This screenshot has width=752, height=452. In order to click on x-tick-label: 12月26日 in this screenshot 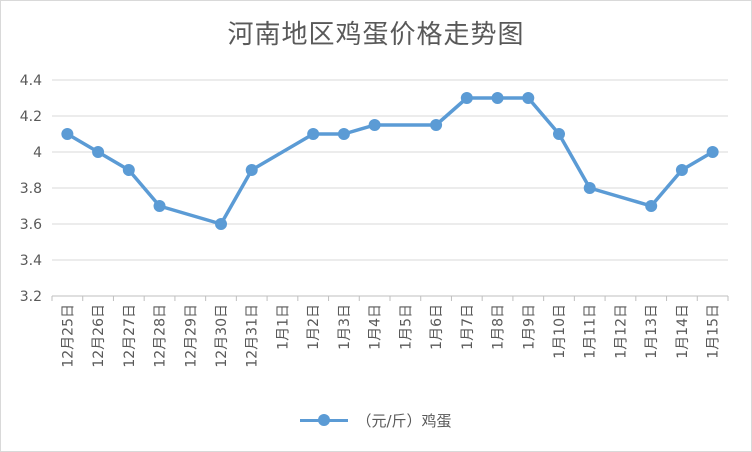, I will do `click(99, 336)`.